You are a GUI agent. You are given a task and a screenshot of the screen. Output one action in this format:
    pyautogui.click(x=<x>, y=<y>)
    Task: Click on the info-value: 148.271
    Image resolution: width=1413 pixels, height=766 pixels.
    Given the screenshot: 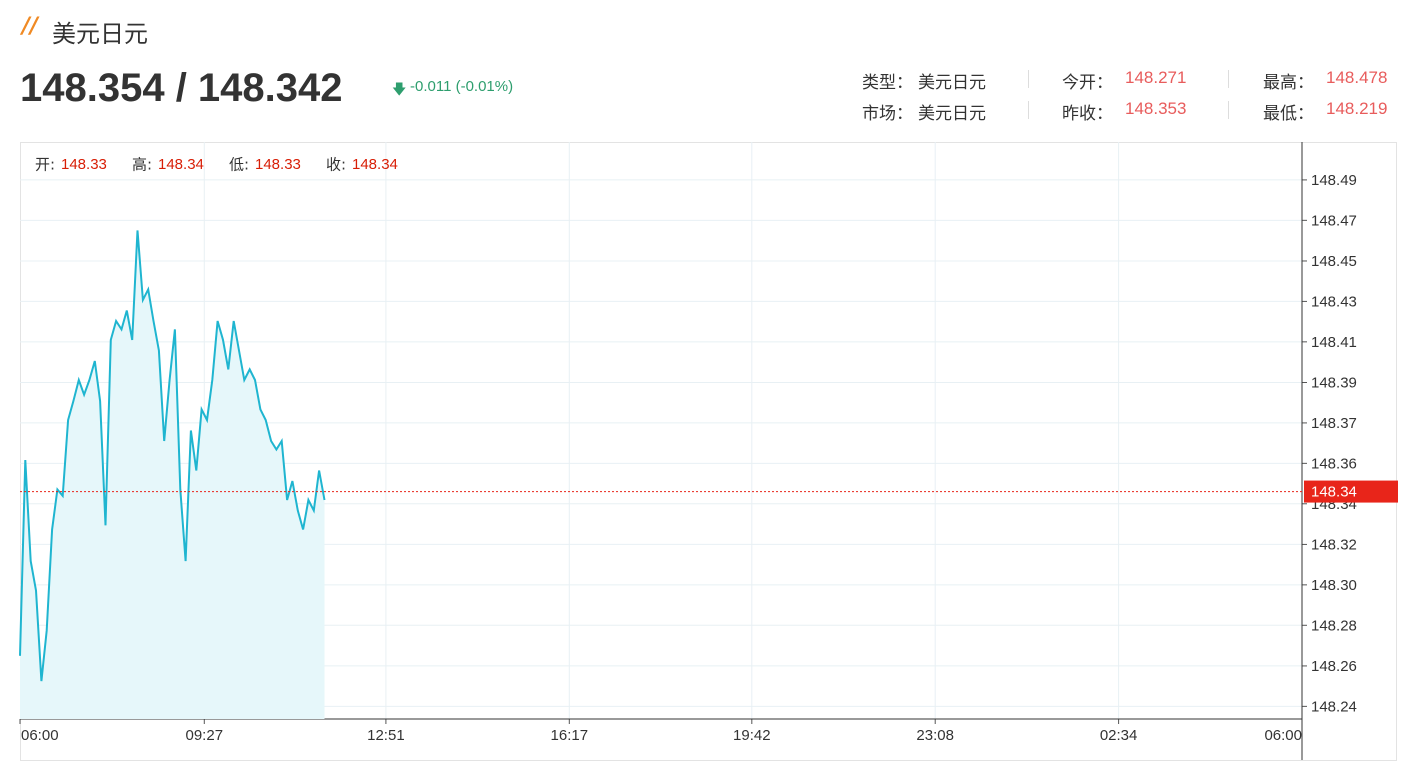 What is the action you would take?
    pyautogui.click(x=1156, y=77)
    